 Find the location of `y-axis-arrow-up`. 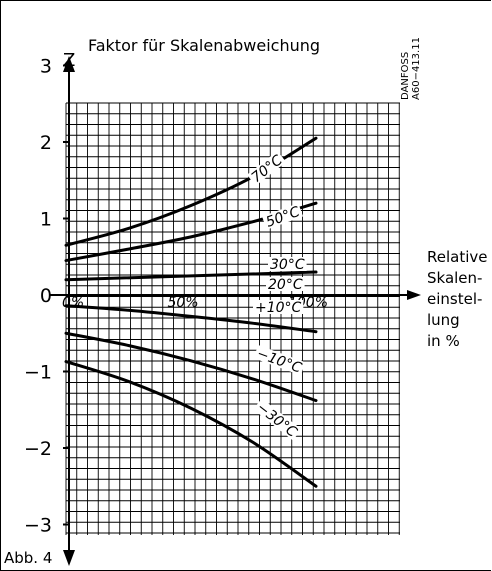

y-axis-arrow-up is located at coordinates (69, 64).